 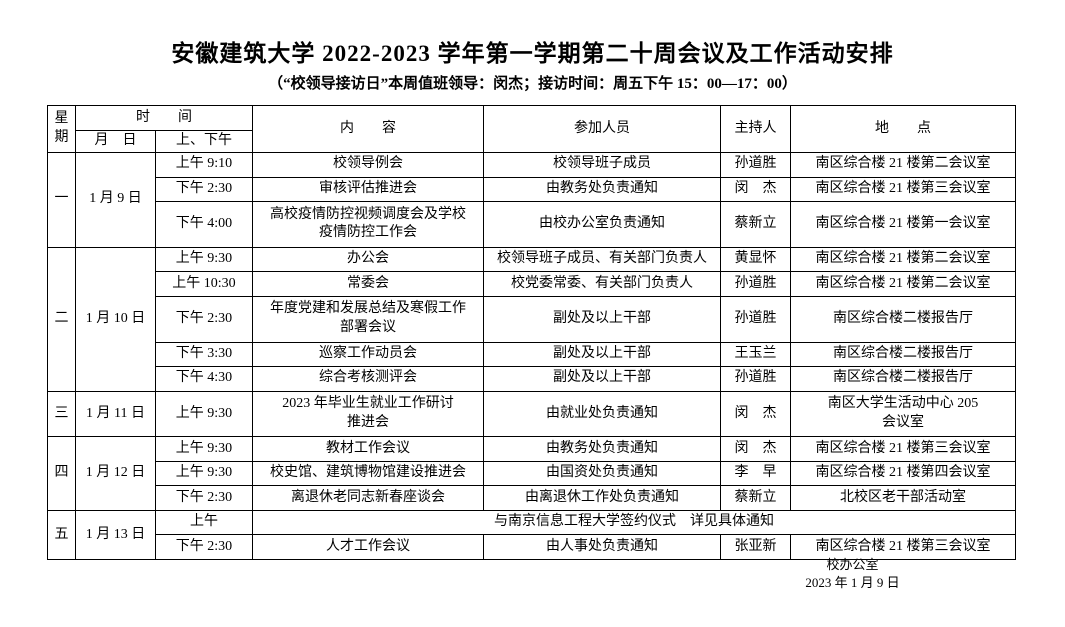 I want to click on content-cell: 年度党建和发展总结及寒假工作 部署会议, so click(x=368, y=319).